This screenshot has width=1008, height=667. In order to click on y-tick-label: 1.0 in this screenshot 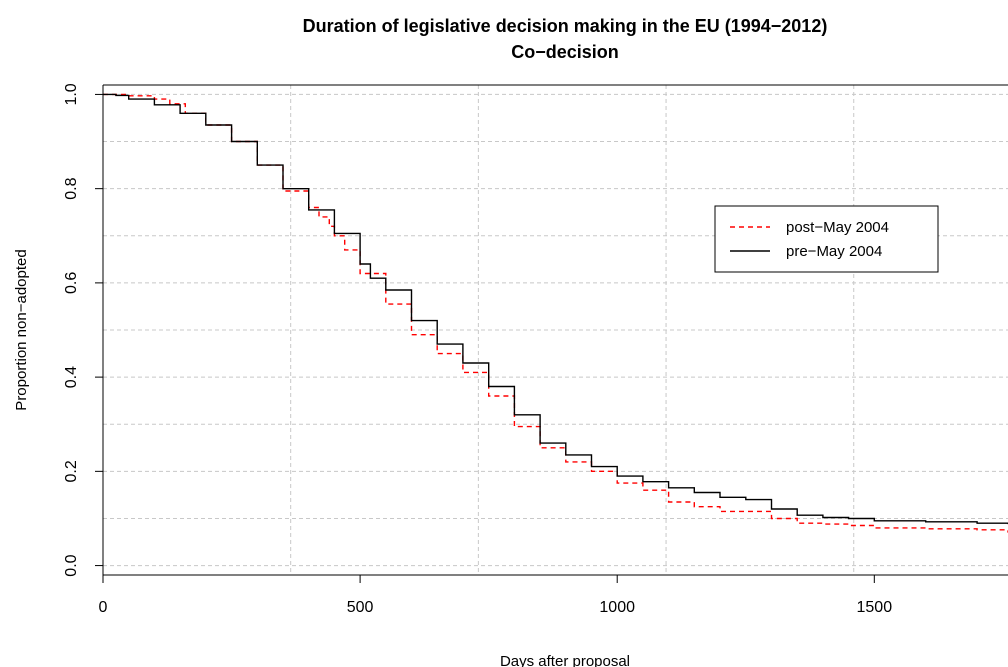, I will do `click(71, 94)`.